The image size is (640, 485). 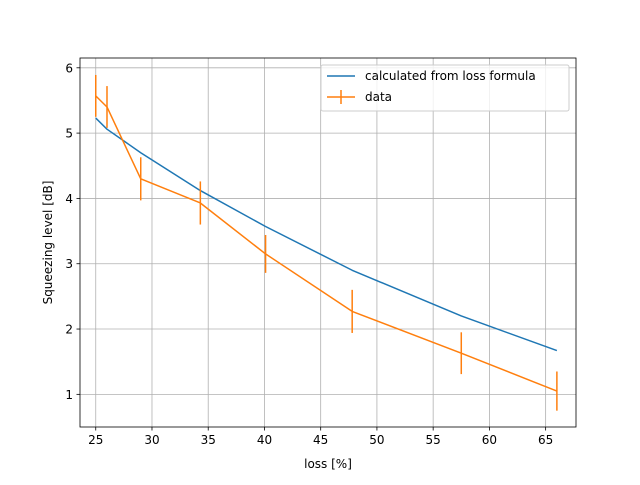 I want to click on x-tick-label: 40, so click(x=264, y=440).